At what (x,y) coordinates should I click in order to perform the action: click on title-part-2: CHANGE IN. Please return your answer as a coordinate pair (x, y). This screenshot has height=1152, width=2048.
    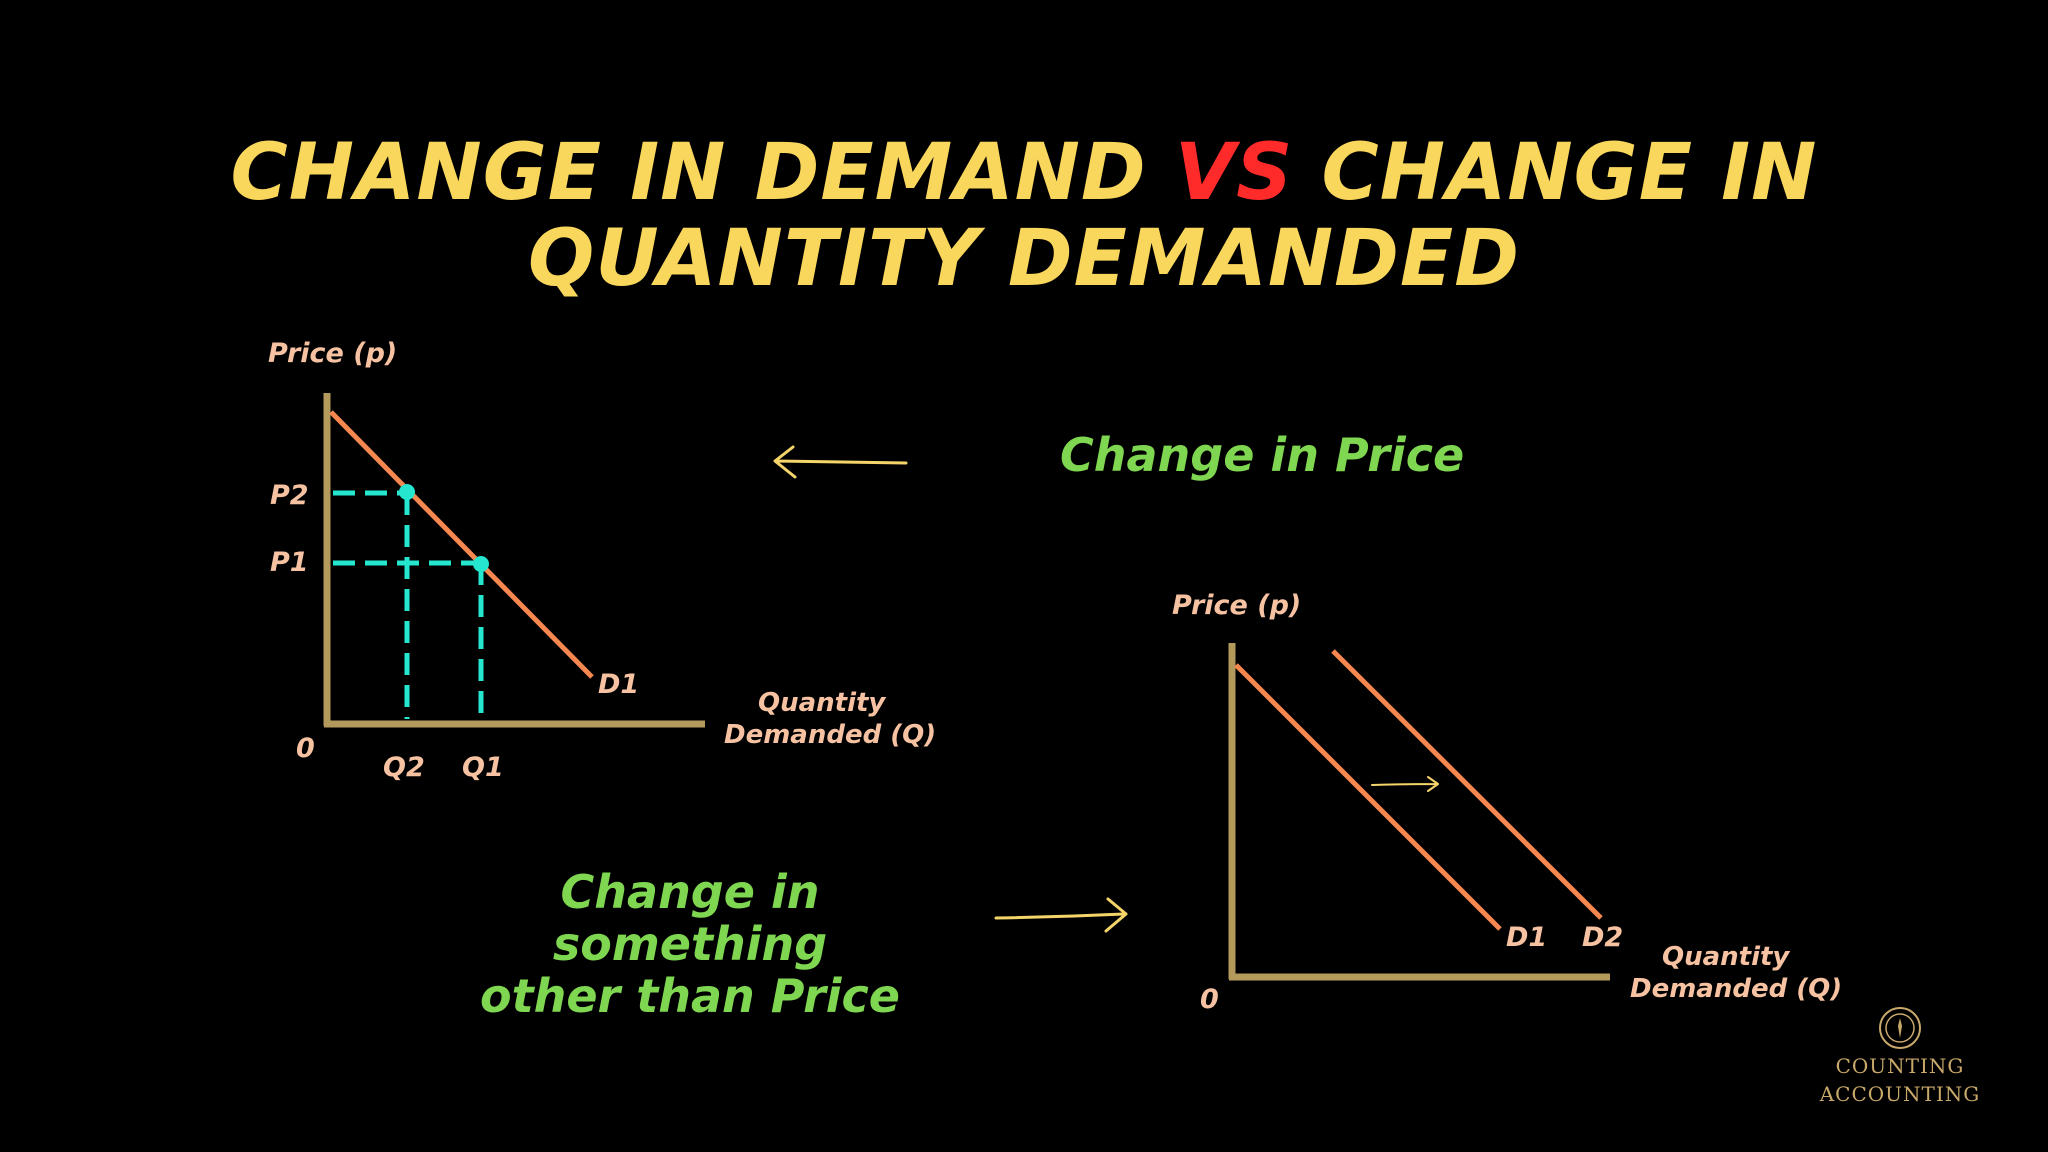
    Looking at the image, I should click on (1569, 173).